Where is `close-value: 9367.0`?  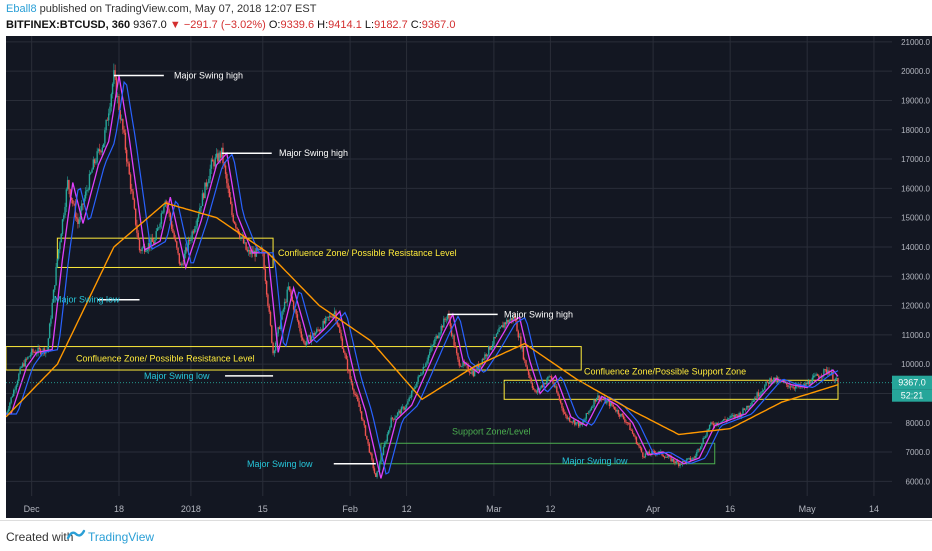
close-value: 9367.0 is located at coordinates (438, 25).